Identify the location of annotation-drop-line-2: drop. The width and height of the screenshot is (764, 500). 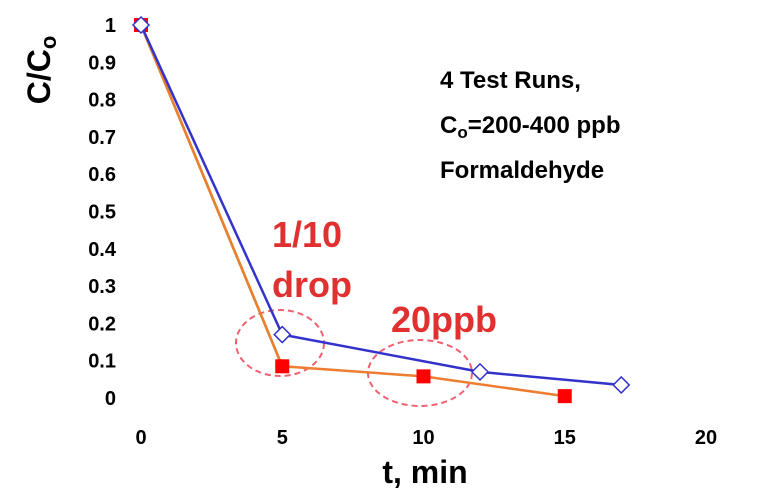
(312, 284).